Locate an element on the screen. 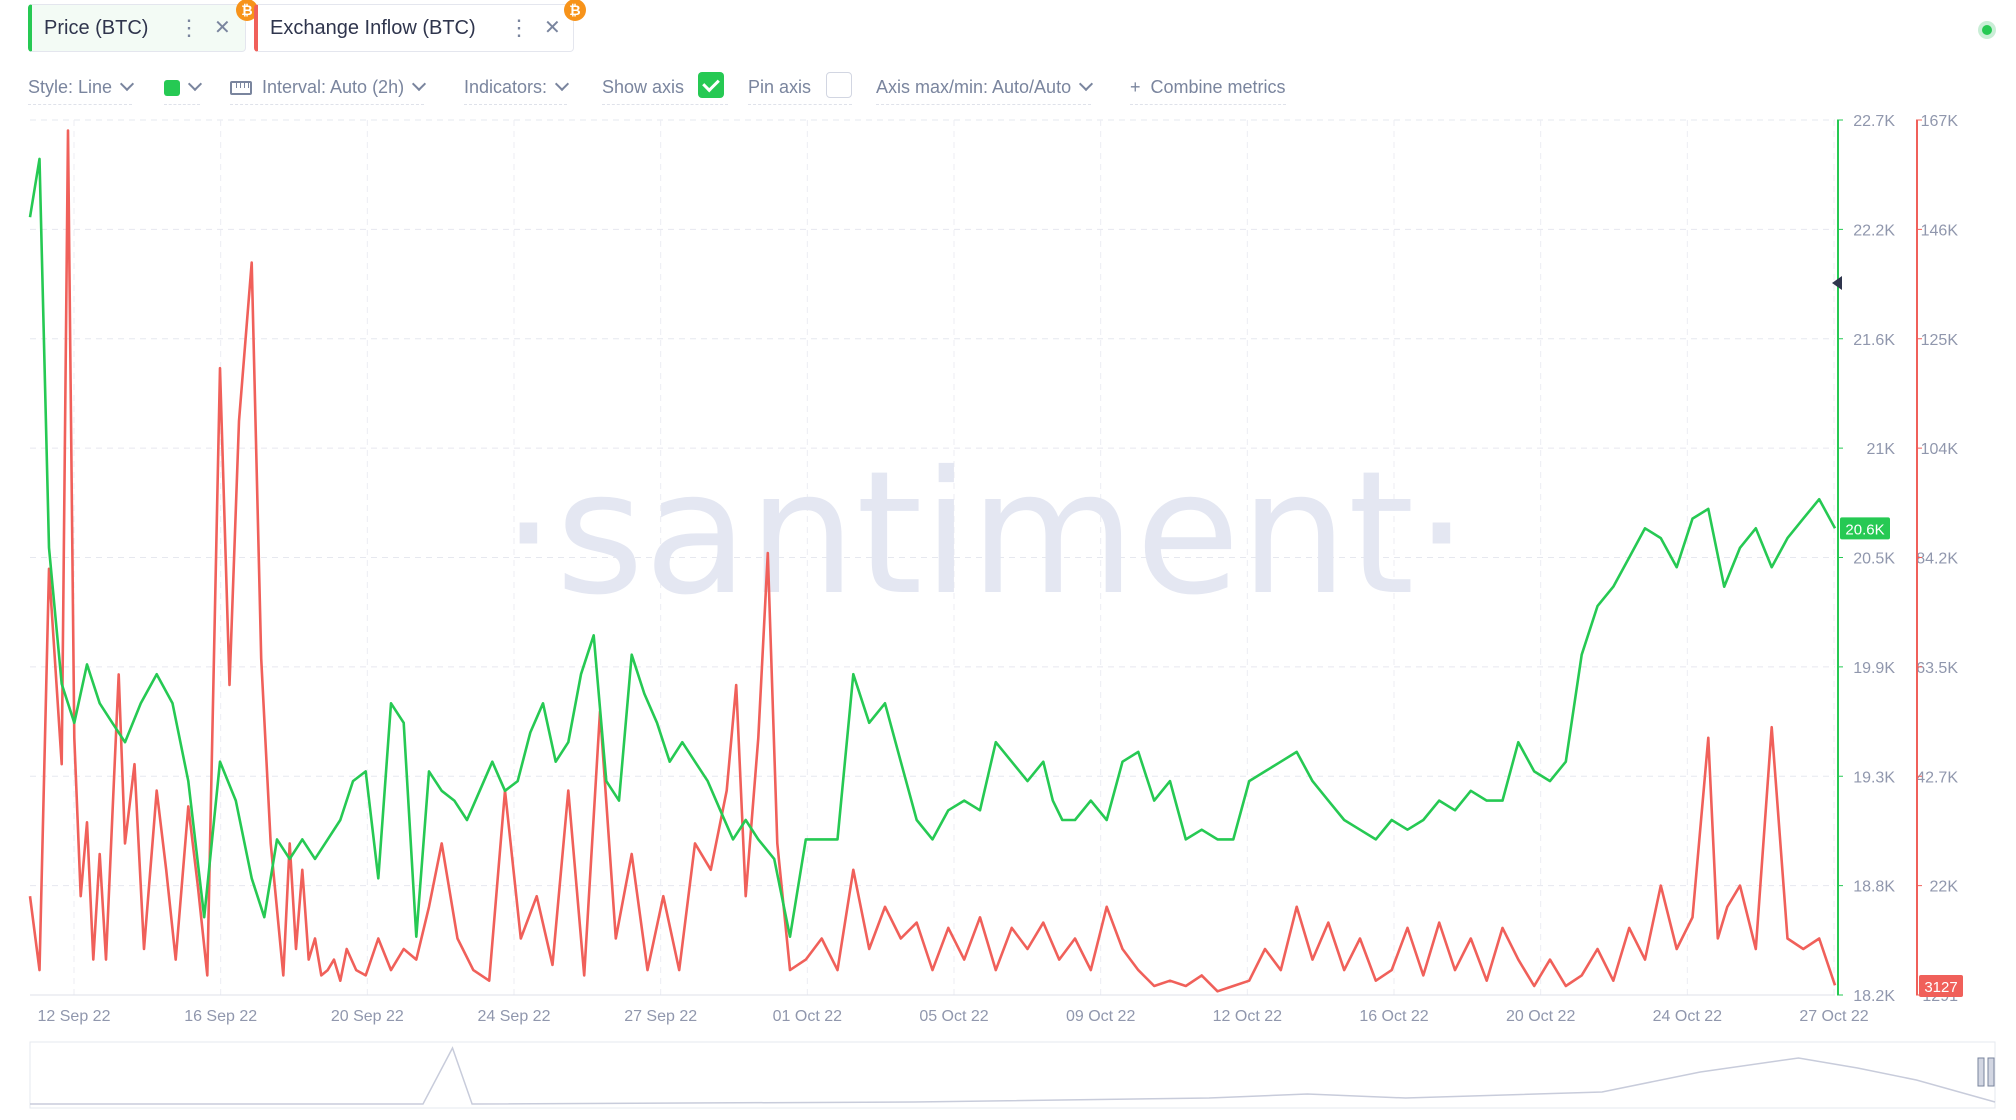 This screenshot has height=1120, width=2016. x-axis-tick: 12 Oct 22 is located at coordinates (1247, 1016).